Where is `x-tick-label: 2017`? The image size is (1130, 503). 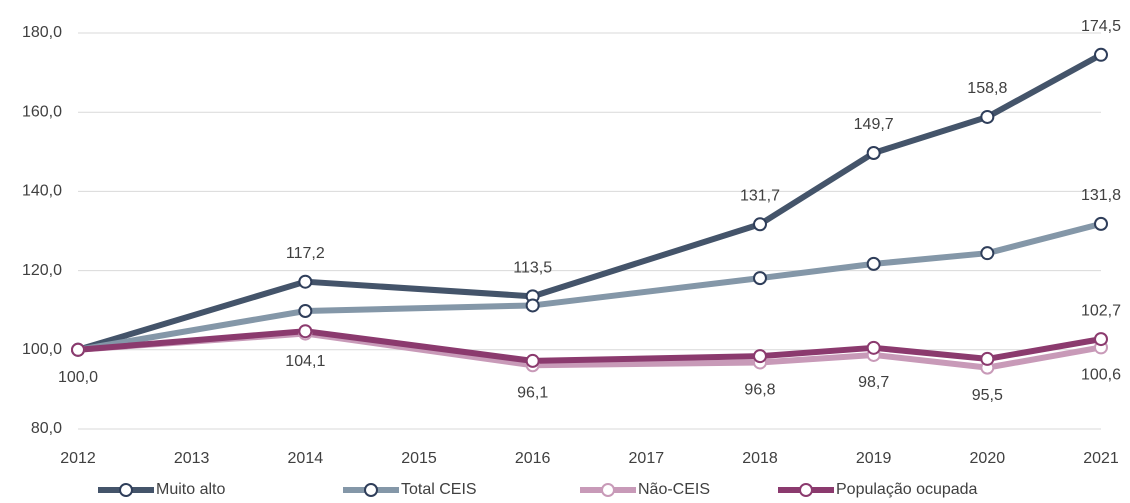
x-tick-label: 2017 is located at coordinates (647, 458).